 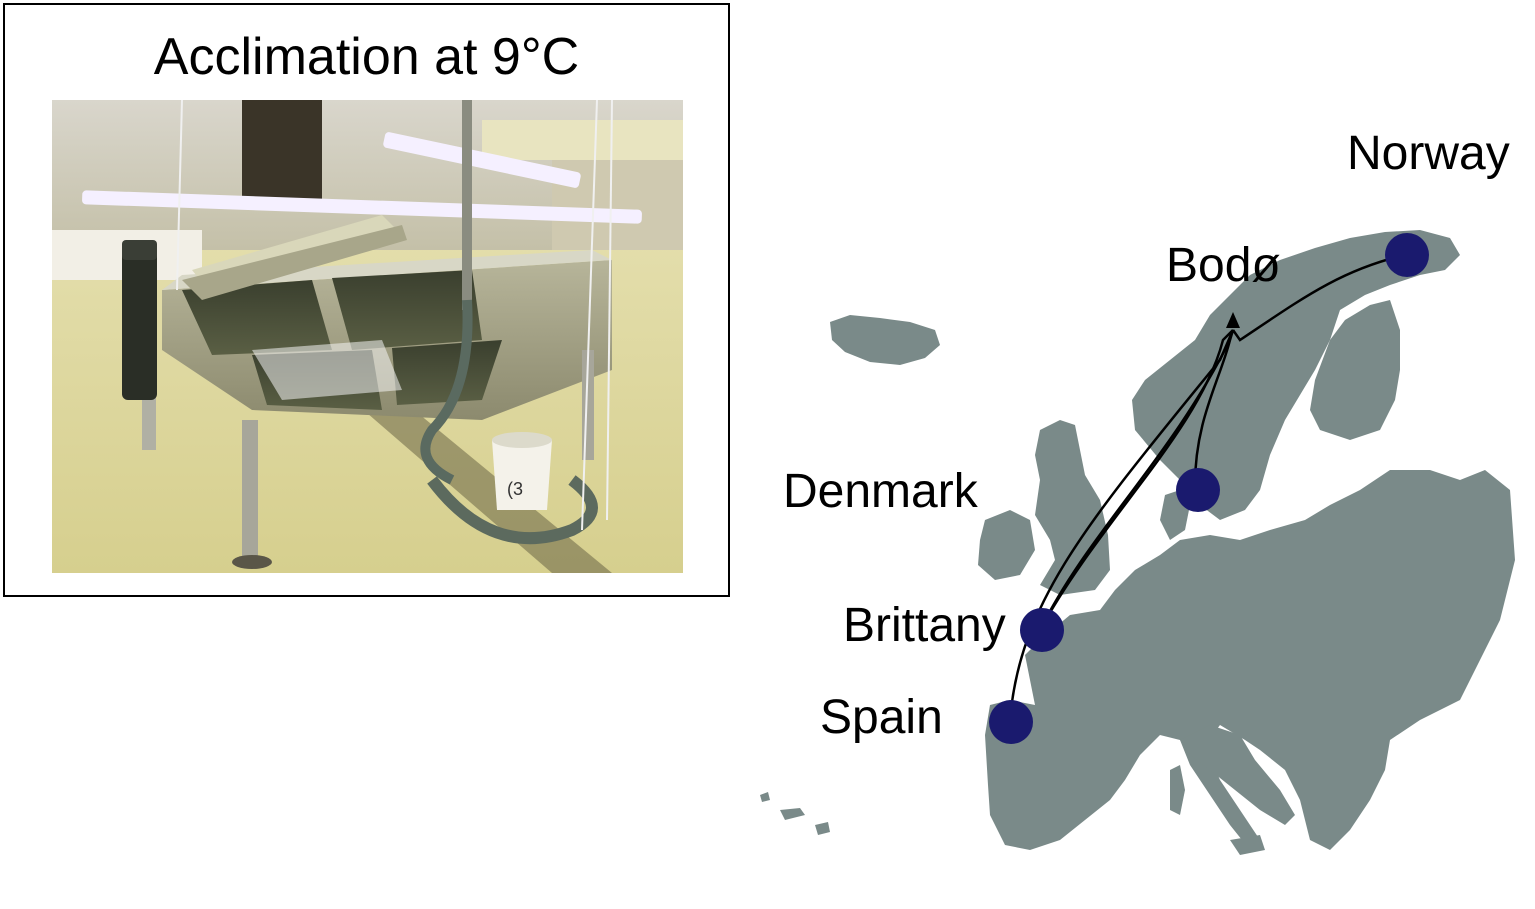 I want to click on label-denmark: Denmark, so click(x=880, y=491).